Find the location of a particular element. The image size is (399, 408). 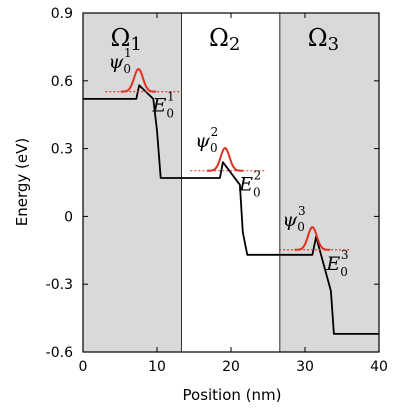

region-label-1: Ω1 is located at coordinates (126, 39).